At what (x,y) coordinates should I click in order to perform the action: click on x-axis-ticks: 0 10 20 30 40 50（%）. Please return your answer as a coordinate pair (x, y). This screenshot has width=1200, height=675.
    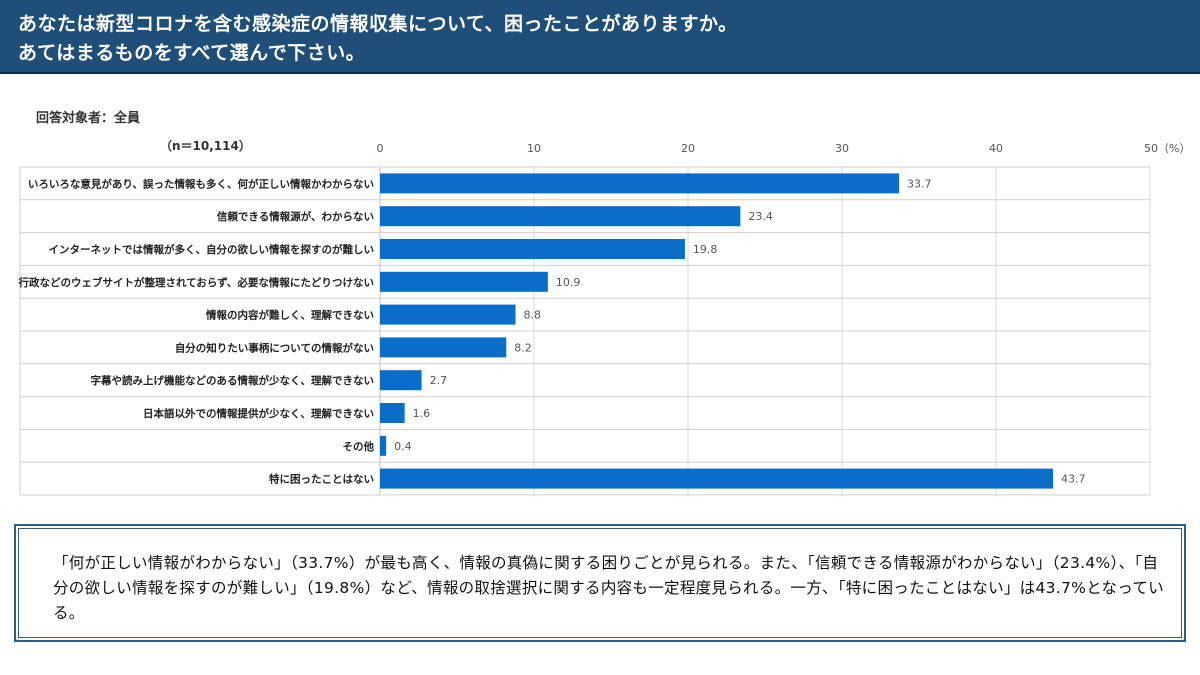
    Looking at the image, I should click on (784, 148).